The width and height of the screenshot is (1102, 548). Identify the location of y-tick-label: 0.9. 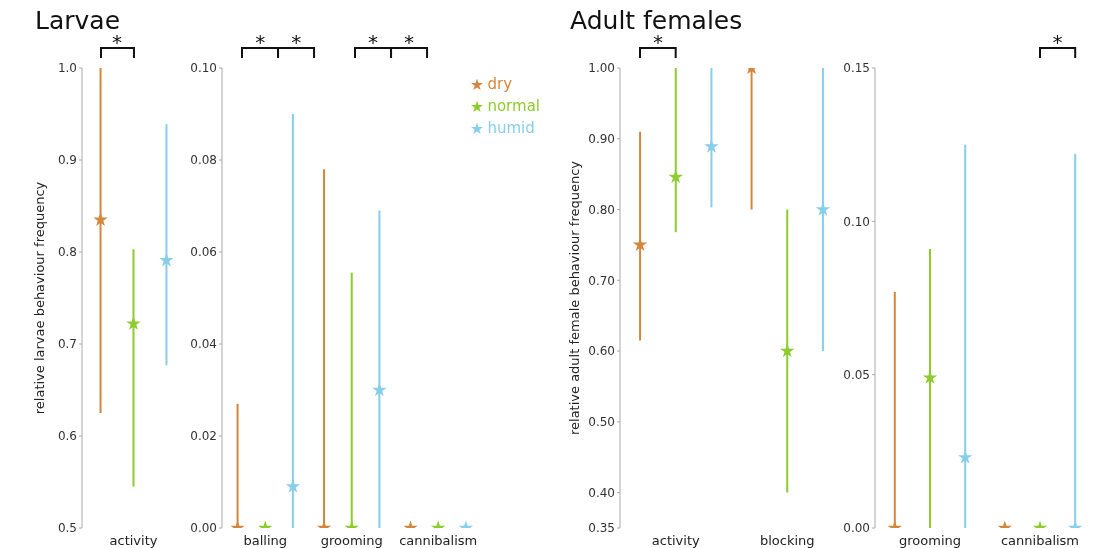
(67, 160).